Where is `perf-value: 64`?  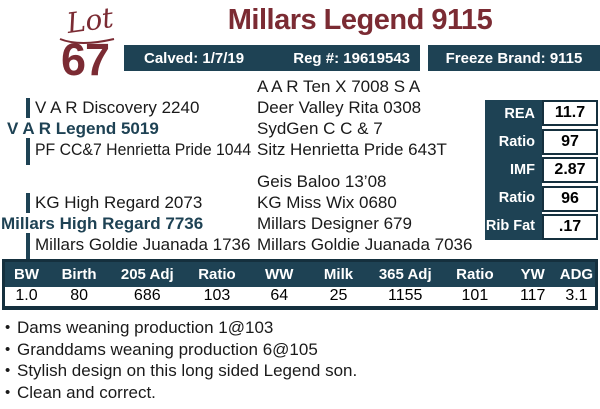 perf-value: 64 is located at coordinates (279, 297).